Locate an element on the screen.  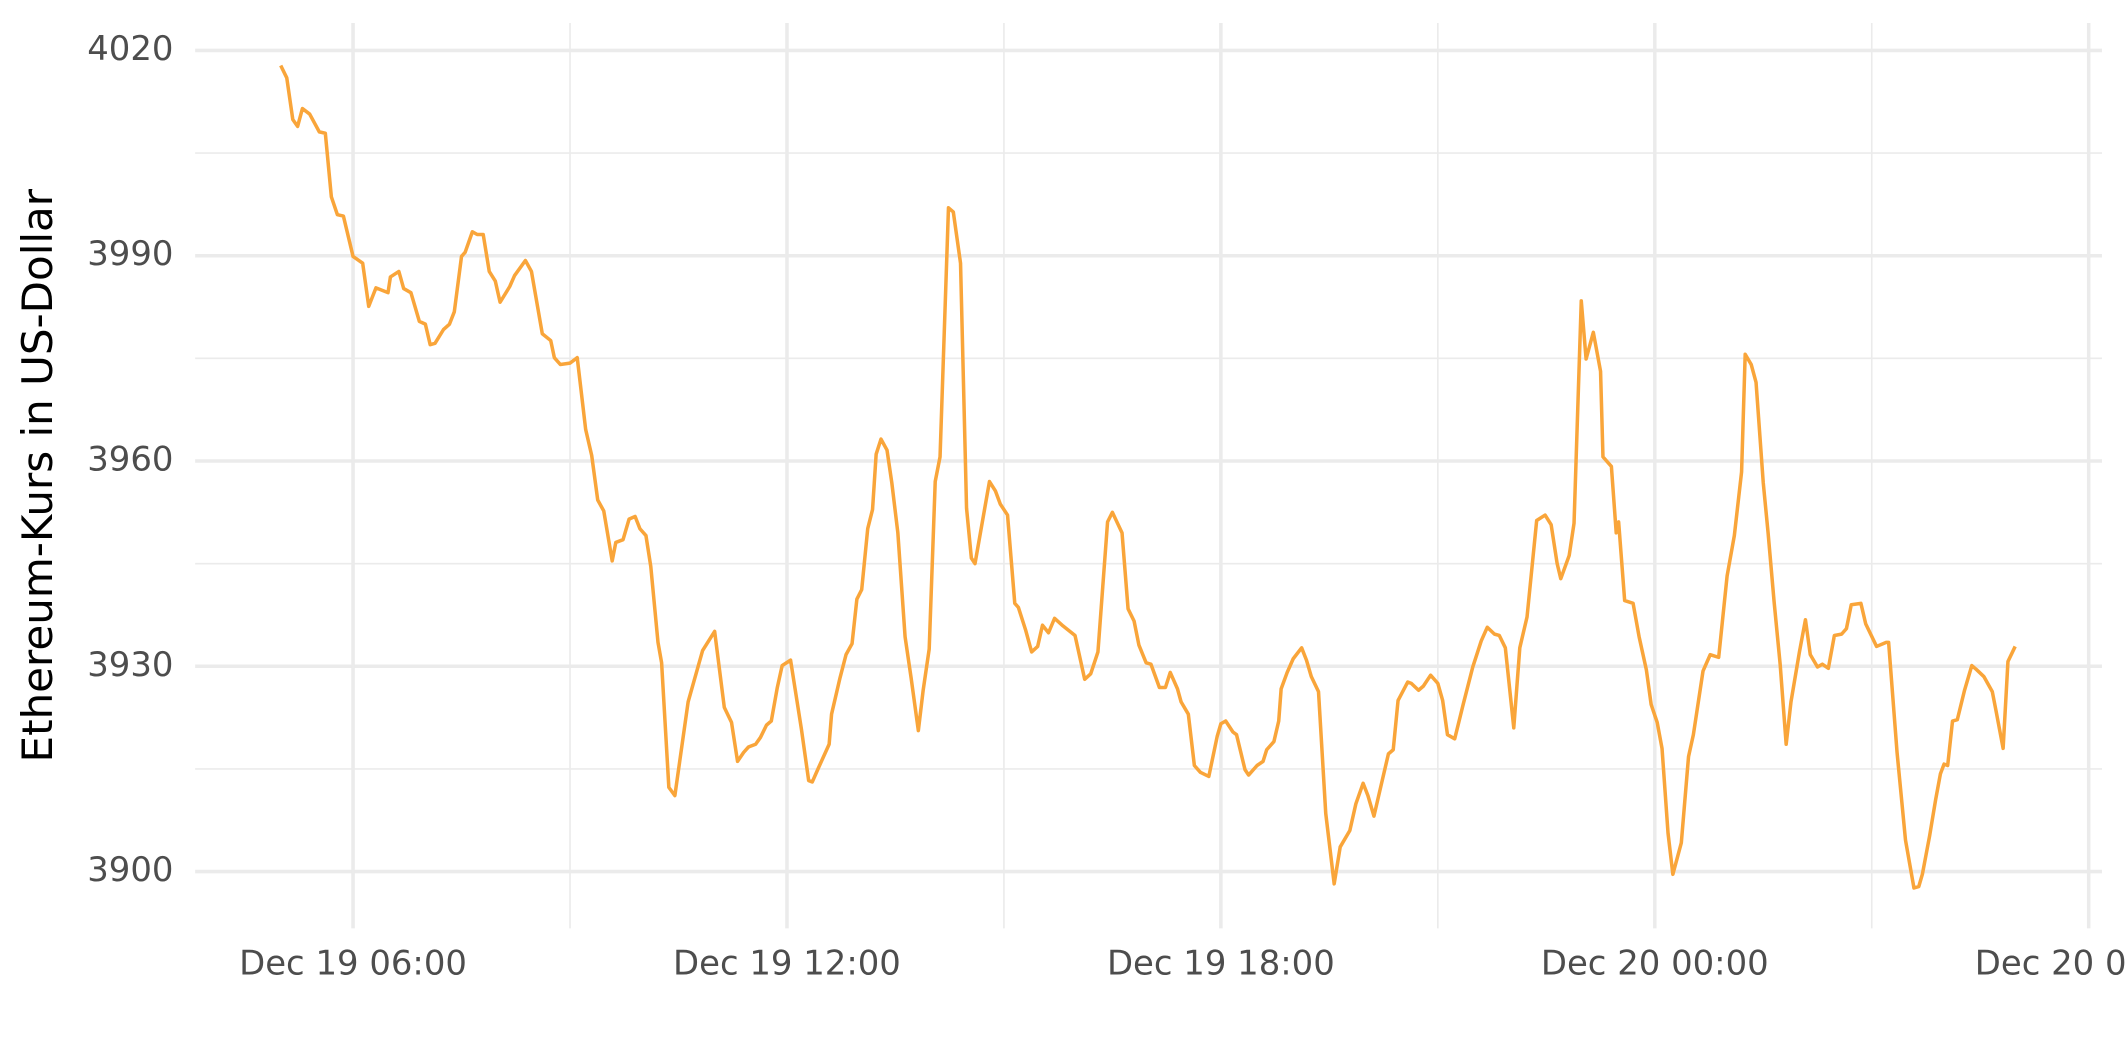
y-tick-label: 3990 is located at coordinates (130, 253).